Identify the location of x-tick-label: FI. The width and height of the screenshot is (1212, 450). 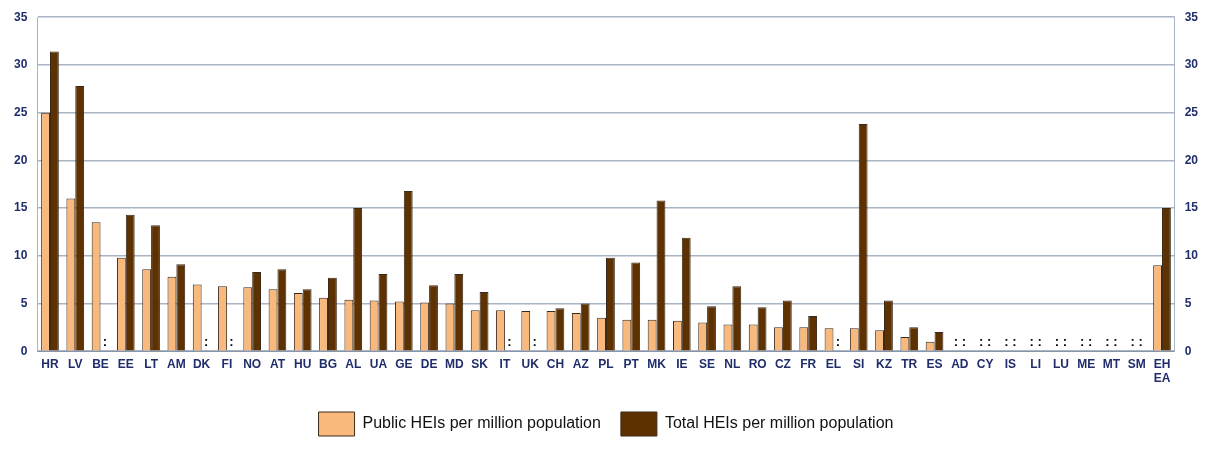
(227, 363).